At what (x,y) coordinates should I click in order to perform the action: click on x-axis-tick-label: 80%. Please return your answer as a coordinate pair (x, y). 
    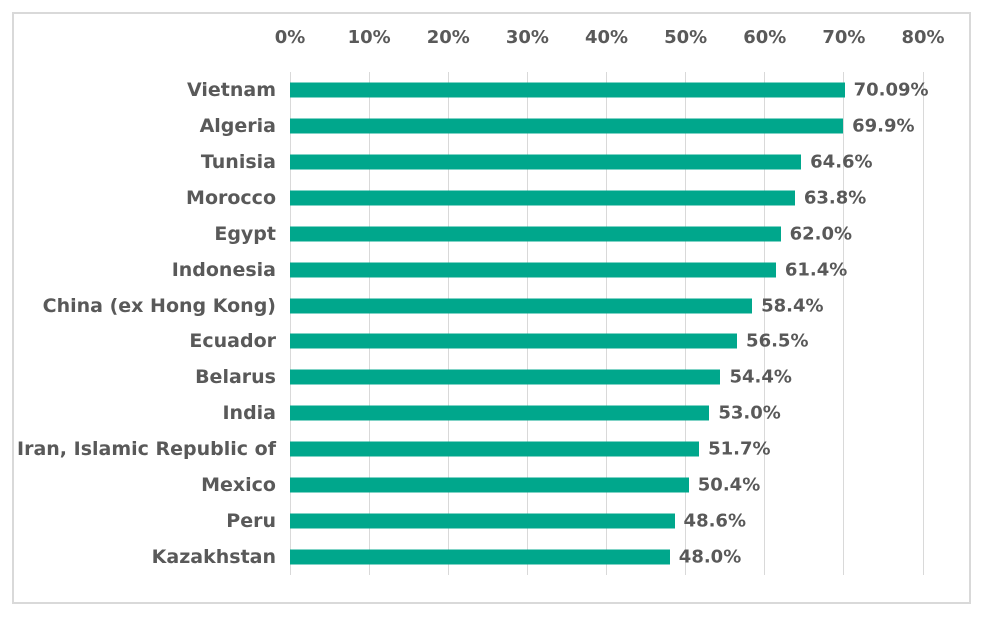
    Looking at the image, I should click on (923, 37).